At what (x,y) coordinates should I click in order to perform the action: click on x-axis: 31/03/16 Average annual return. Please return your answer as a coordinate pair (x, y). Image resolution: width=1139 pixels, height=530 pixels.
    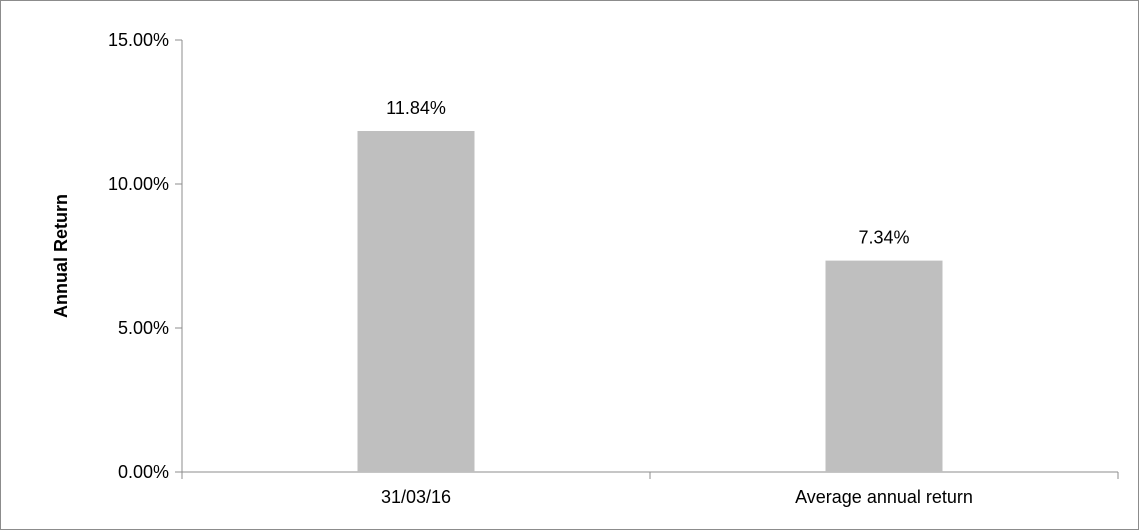
    Looking at the image, I should click on (650, 489).